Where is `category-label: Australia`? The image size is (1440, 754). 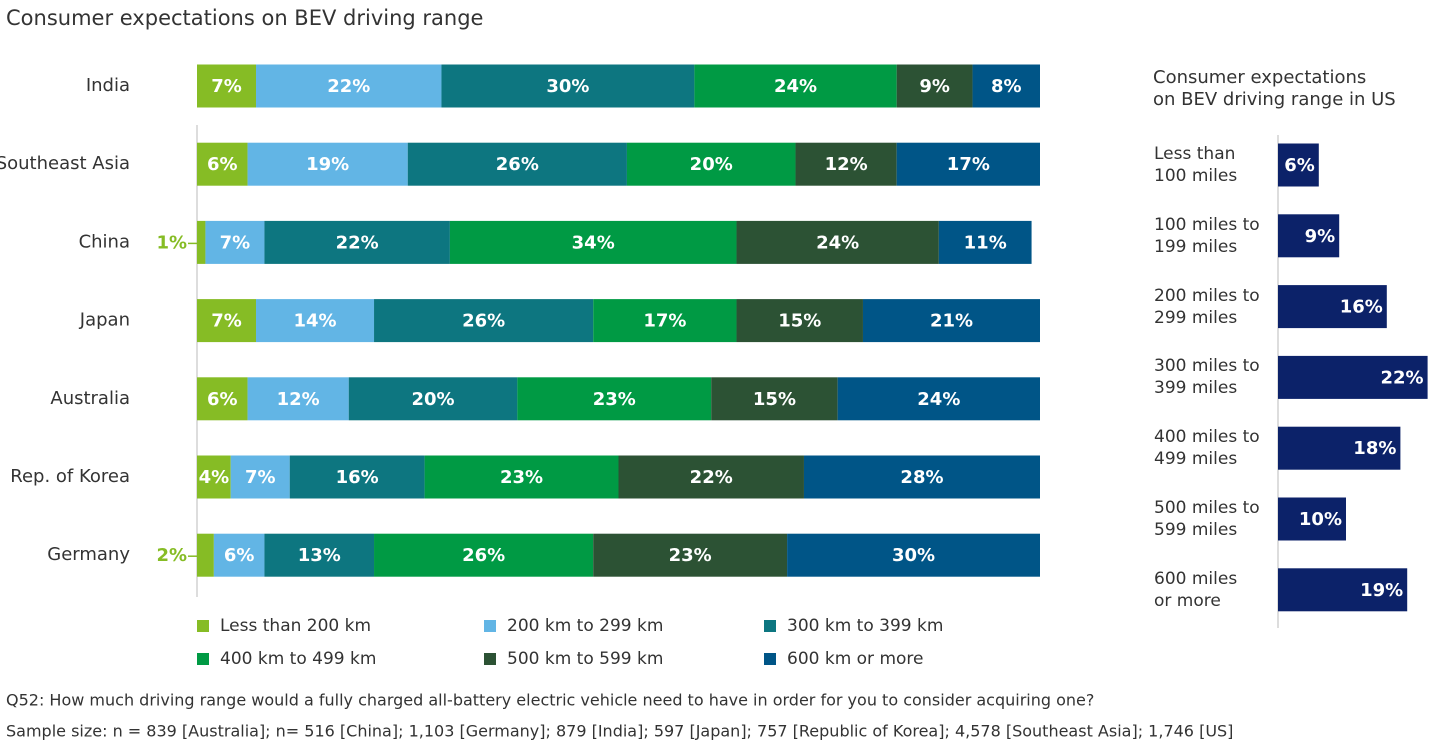 category-label: Australia is located at coordinates (90, 398).